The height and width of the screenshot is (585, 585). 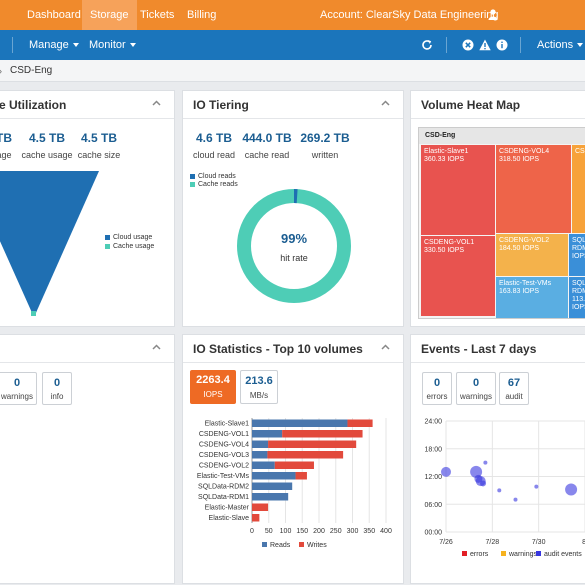 What do you see at coordinates (577, 297) in the screenshot?
I see `heat-cell-sqld-rdm: SQLD RDM 113.1 IOPS` at bounding box center [577, 297].